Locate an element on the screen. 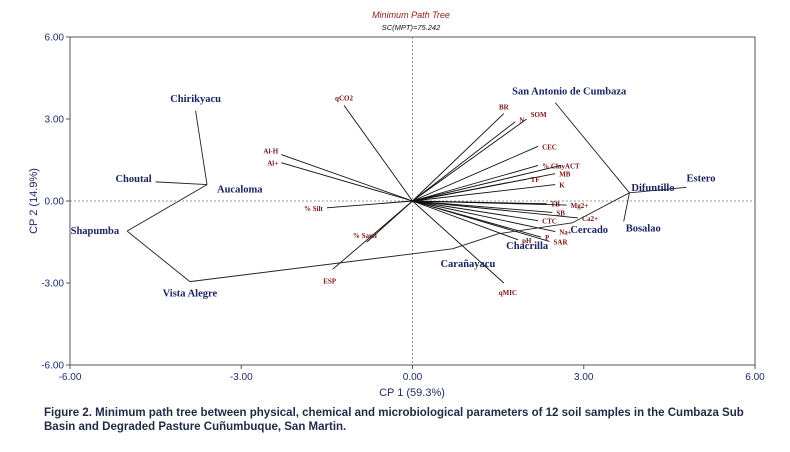  tree-edge-cara-ayacu-chacrilla is located at coordinates (475, 241).